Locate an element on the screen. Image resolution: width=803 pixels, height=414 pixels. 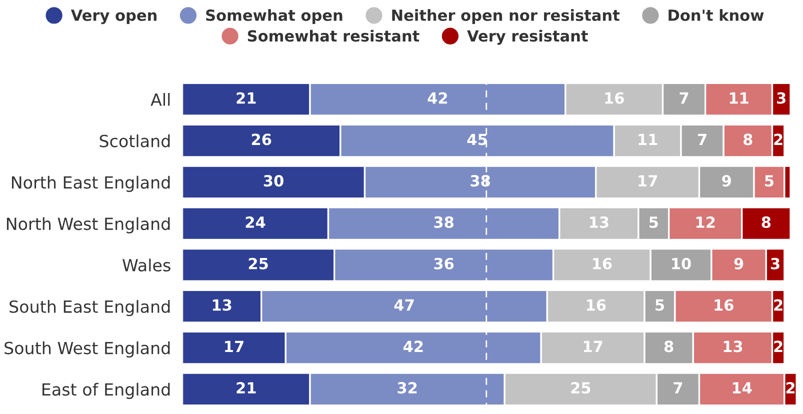
y-tick-label: Scotland is located at coordinates (135, 141).